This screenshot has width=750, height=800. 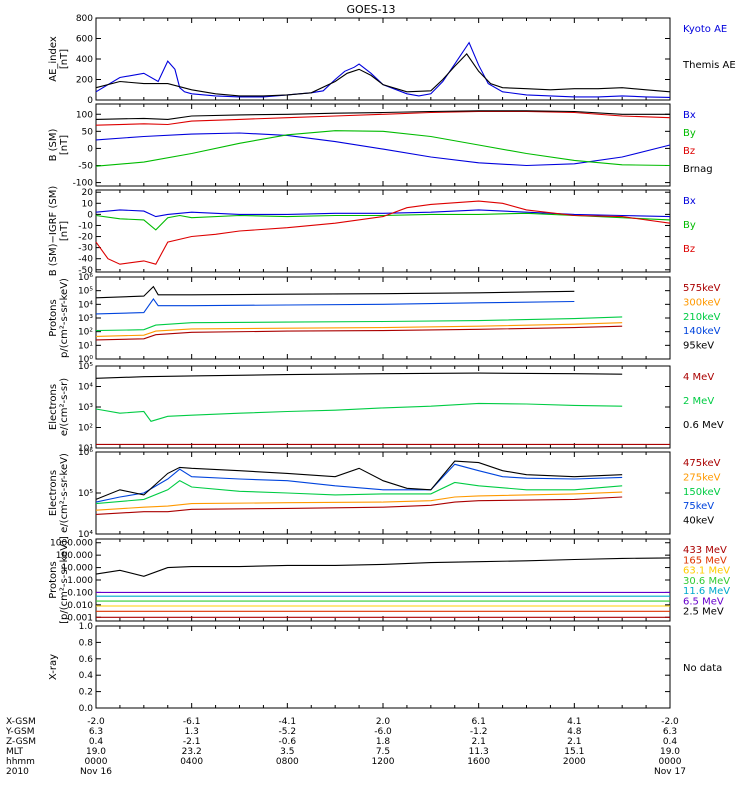 I want to click on x-row-label: Y-GSM, so click(x=19, y=732).